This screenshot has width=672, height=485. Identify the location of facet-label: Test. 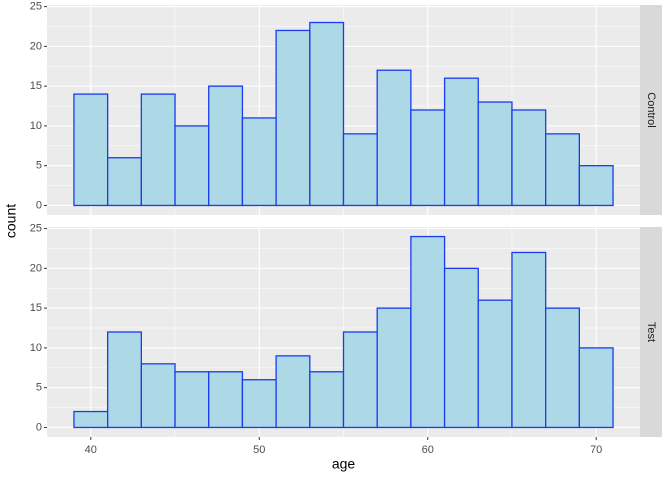
(651, 332).